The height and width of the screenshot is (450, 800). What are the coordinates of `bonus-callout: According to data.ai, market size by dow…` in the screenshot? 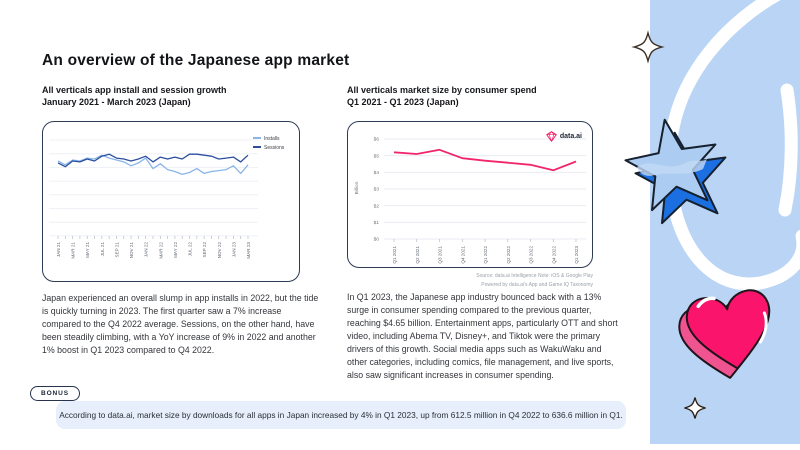 It's located at (341, 415).